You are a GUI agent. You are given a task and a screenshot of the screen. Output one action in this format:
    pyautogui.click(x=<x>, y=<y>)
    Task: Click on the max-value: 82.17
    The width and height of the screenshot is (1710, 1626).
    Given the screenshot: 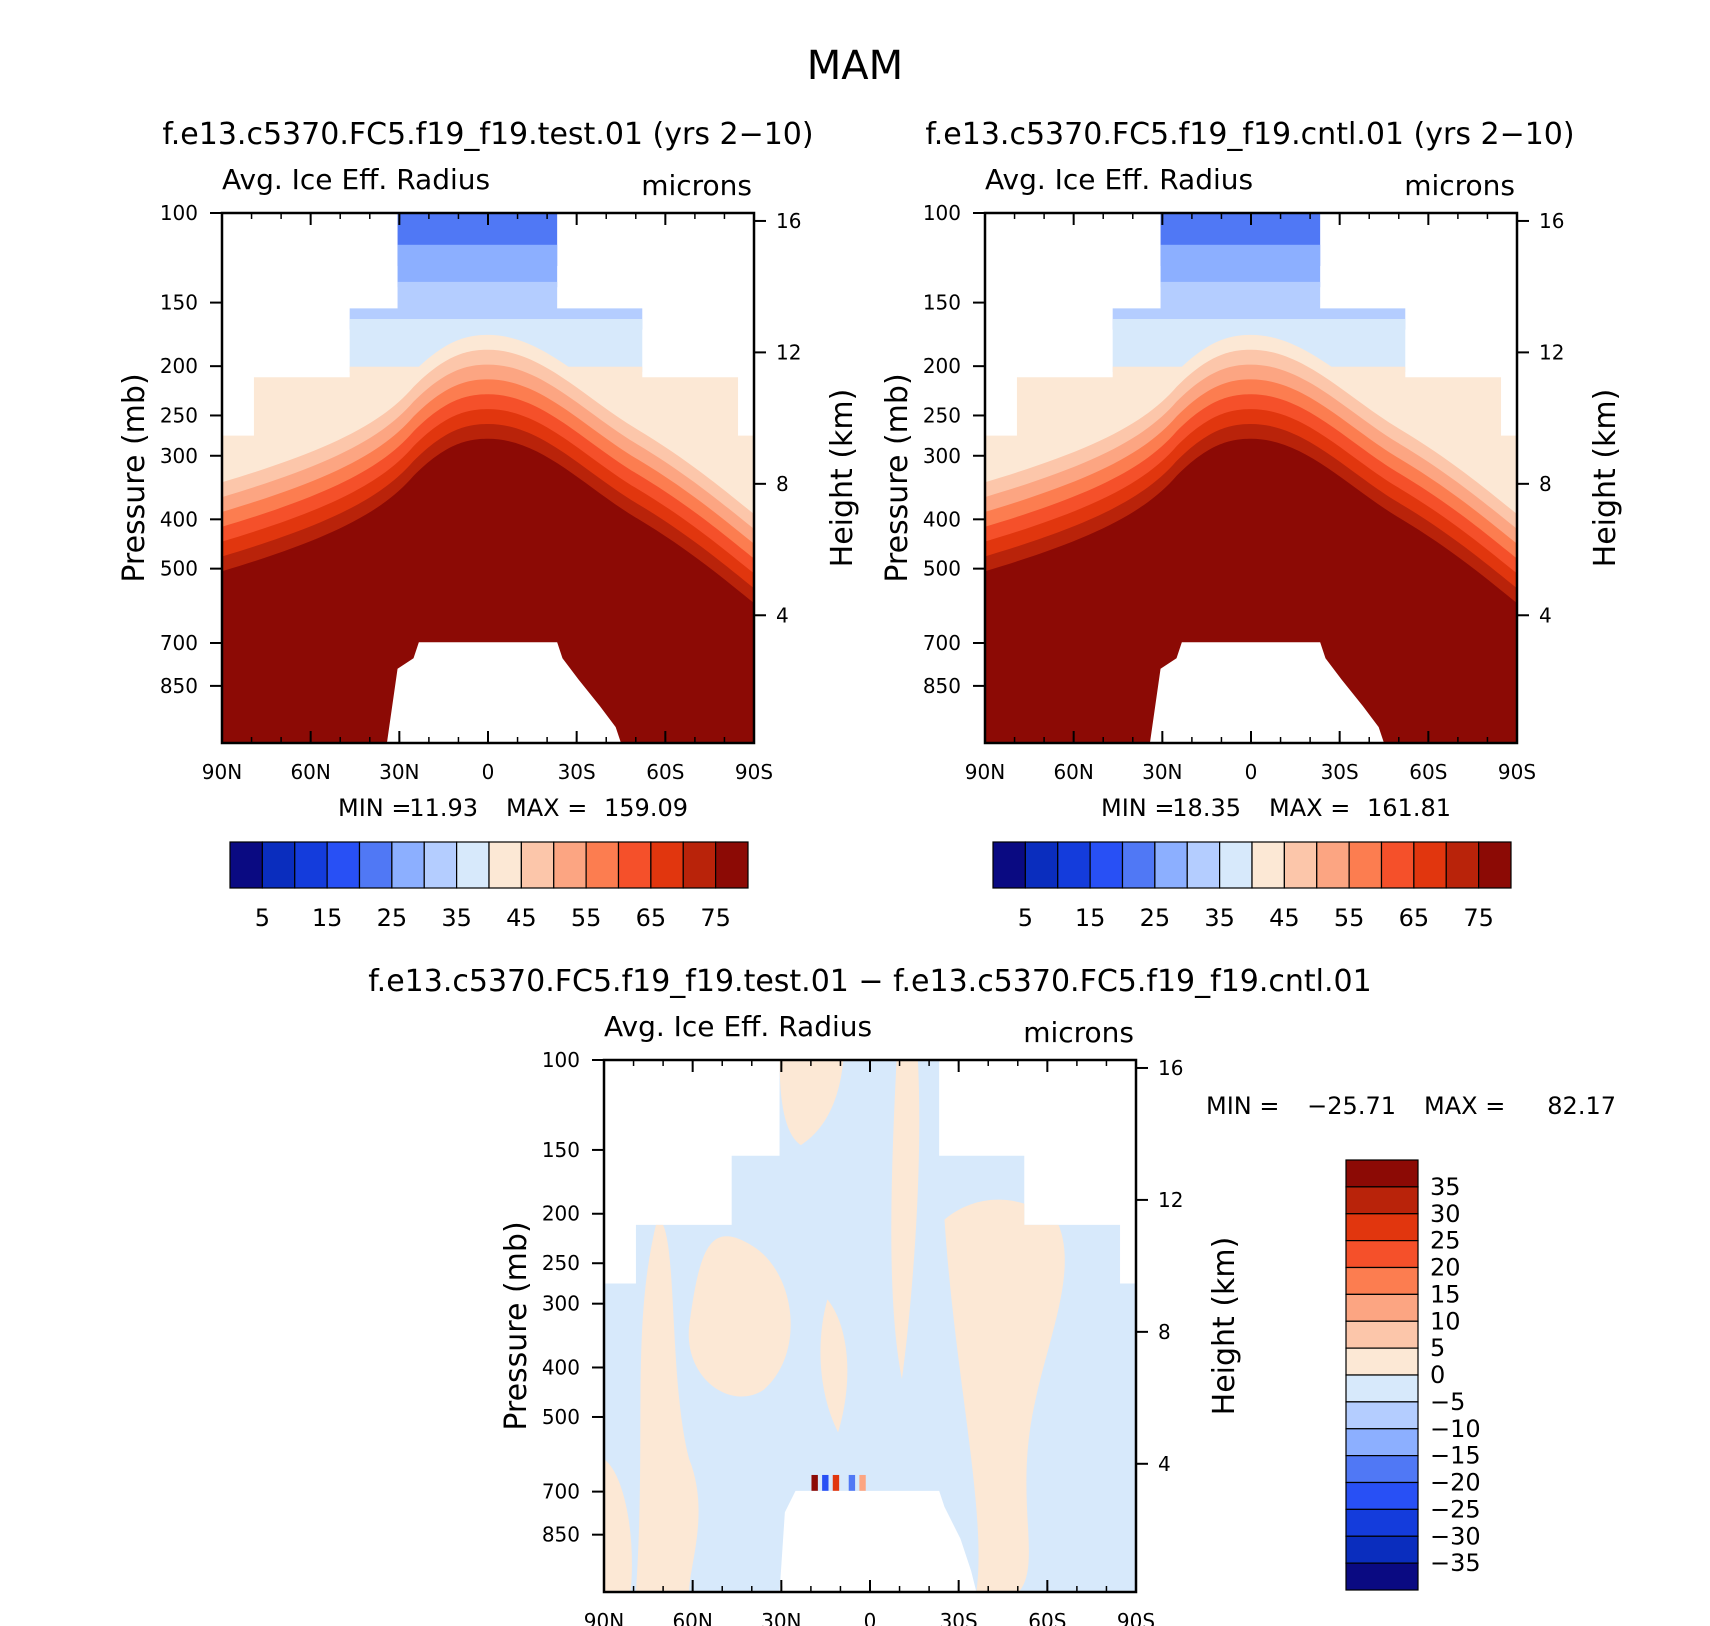 What is the action you would take?
    pyautogui.click(x=1581, y=1106)
    